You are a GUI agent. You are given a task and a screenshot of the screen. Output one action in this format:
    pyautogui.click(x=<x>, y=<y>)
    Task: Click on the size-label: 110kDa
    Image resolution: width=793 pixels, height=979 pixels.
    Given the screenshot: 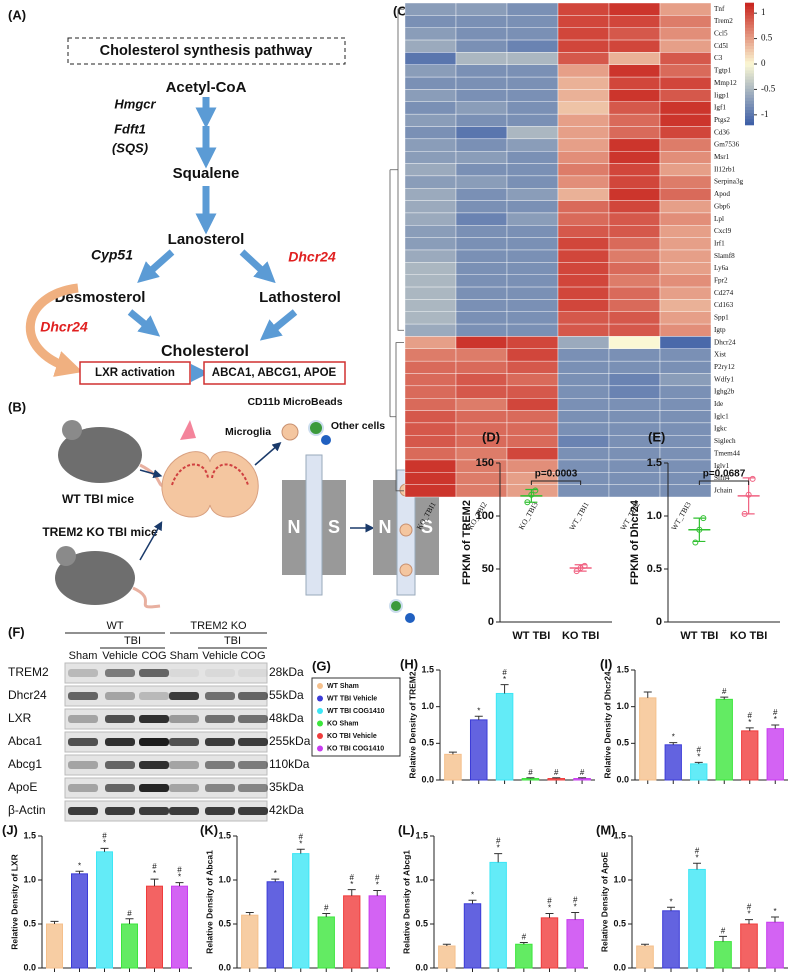 What is the action you would take?
    pyautogui.click(x=289, y=764)
    